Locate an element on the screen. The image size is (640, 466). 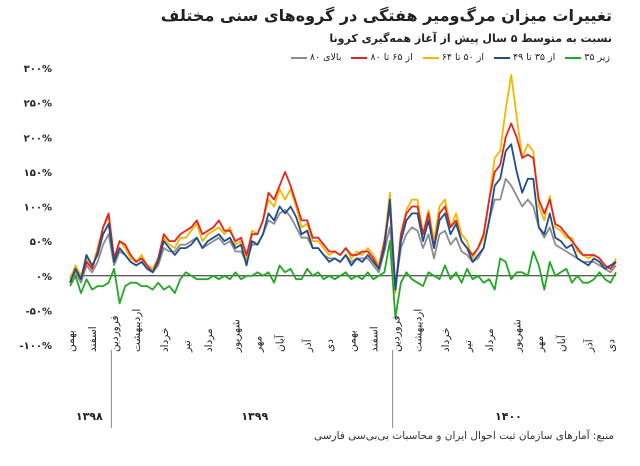
legend-item: از ۵۰ تا ۶۴ is located at coordinates (453, 57).